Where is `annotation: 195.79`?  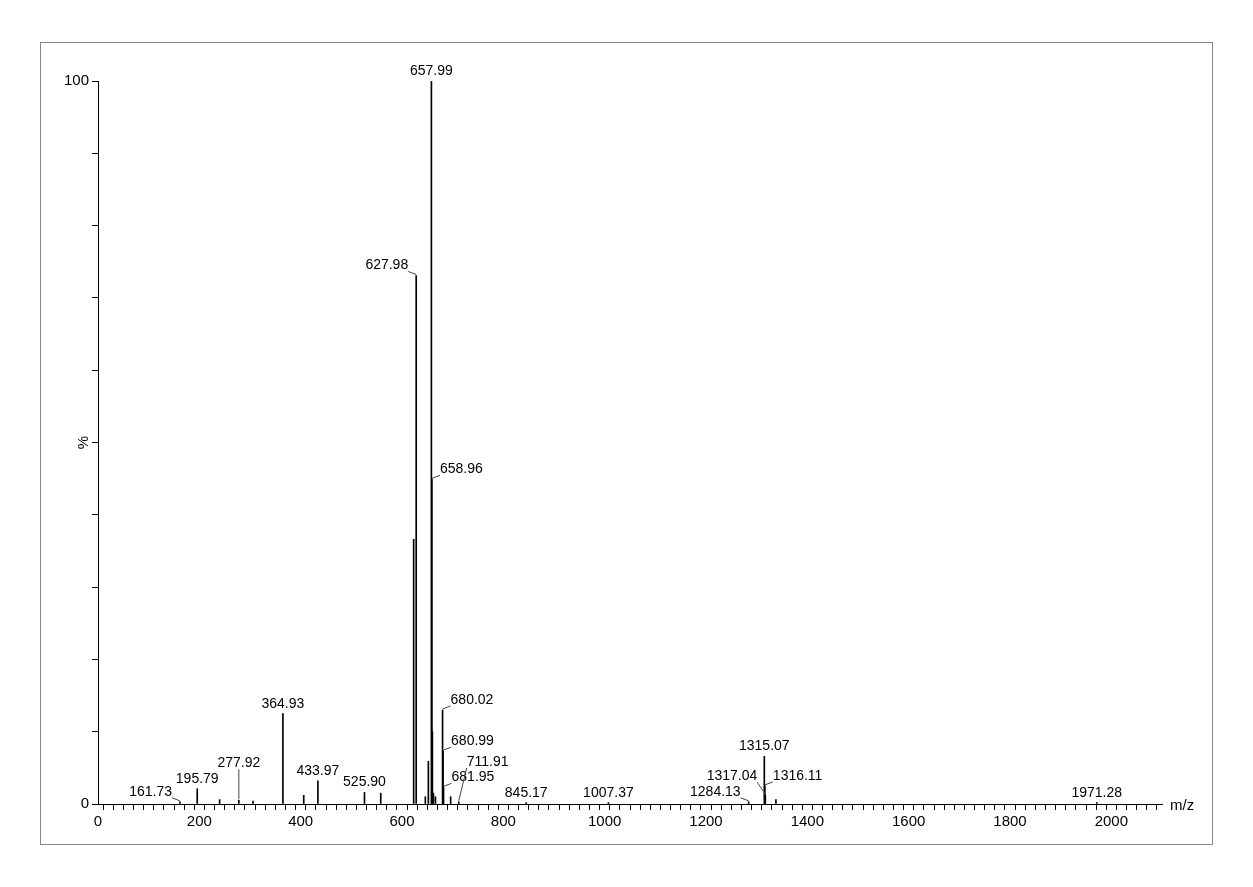
annotation: 195.79 is located at coordinates (197, 777).